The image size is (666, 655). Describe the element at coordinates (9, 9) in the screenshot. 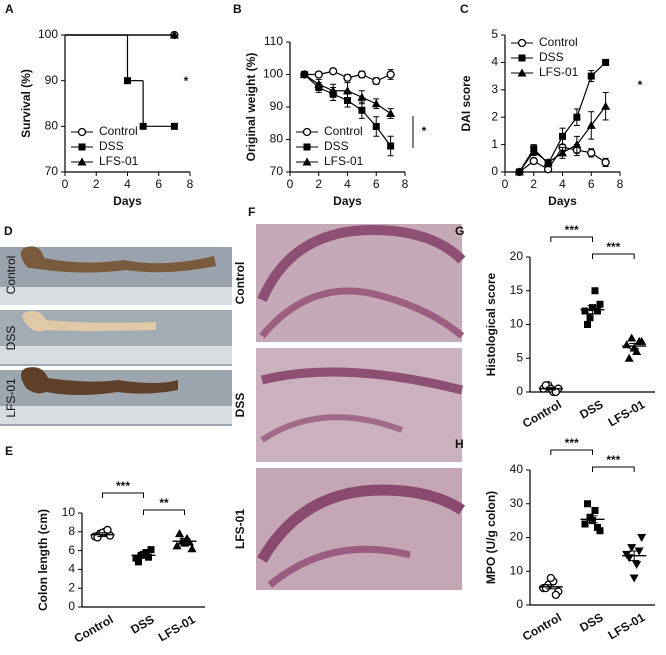

I see `panel-label: A` at that location.